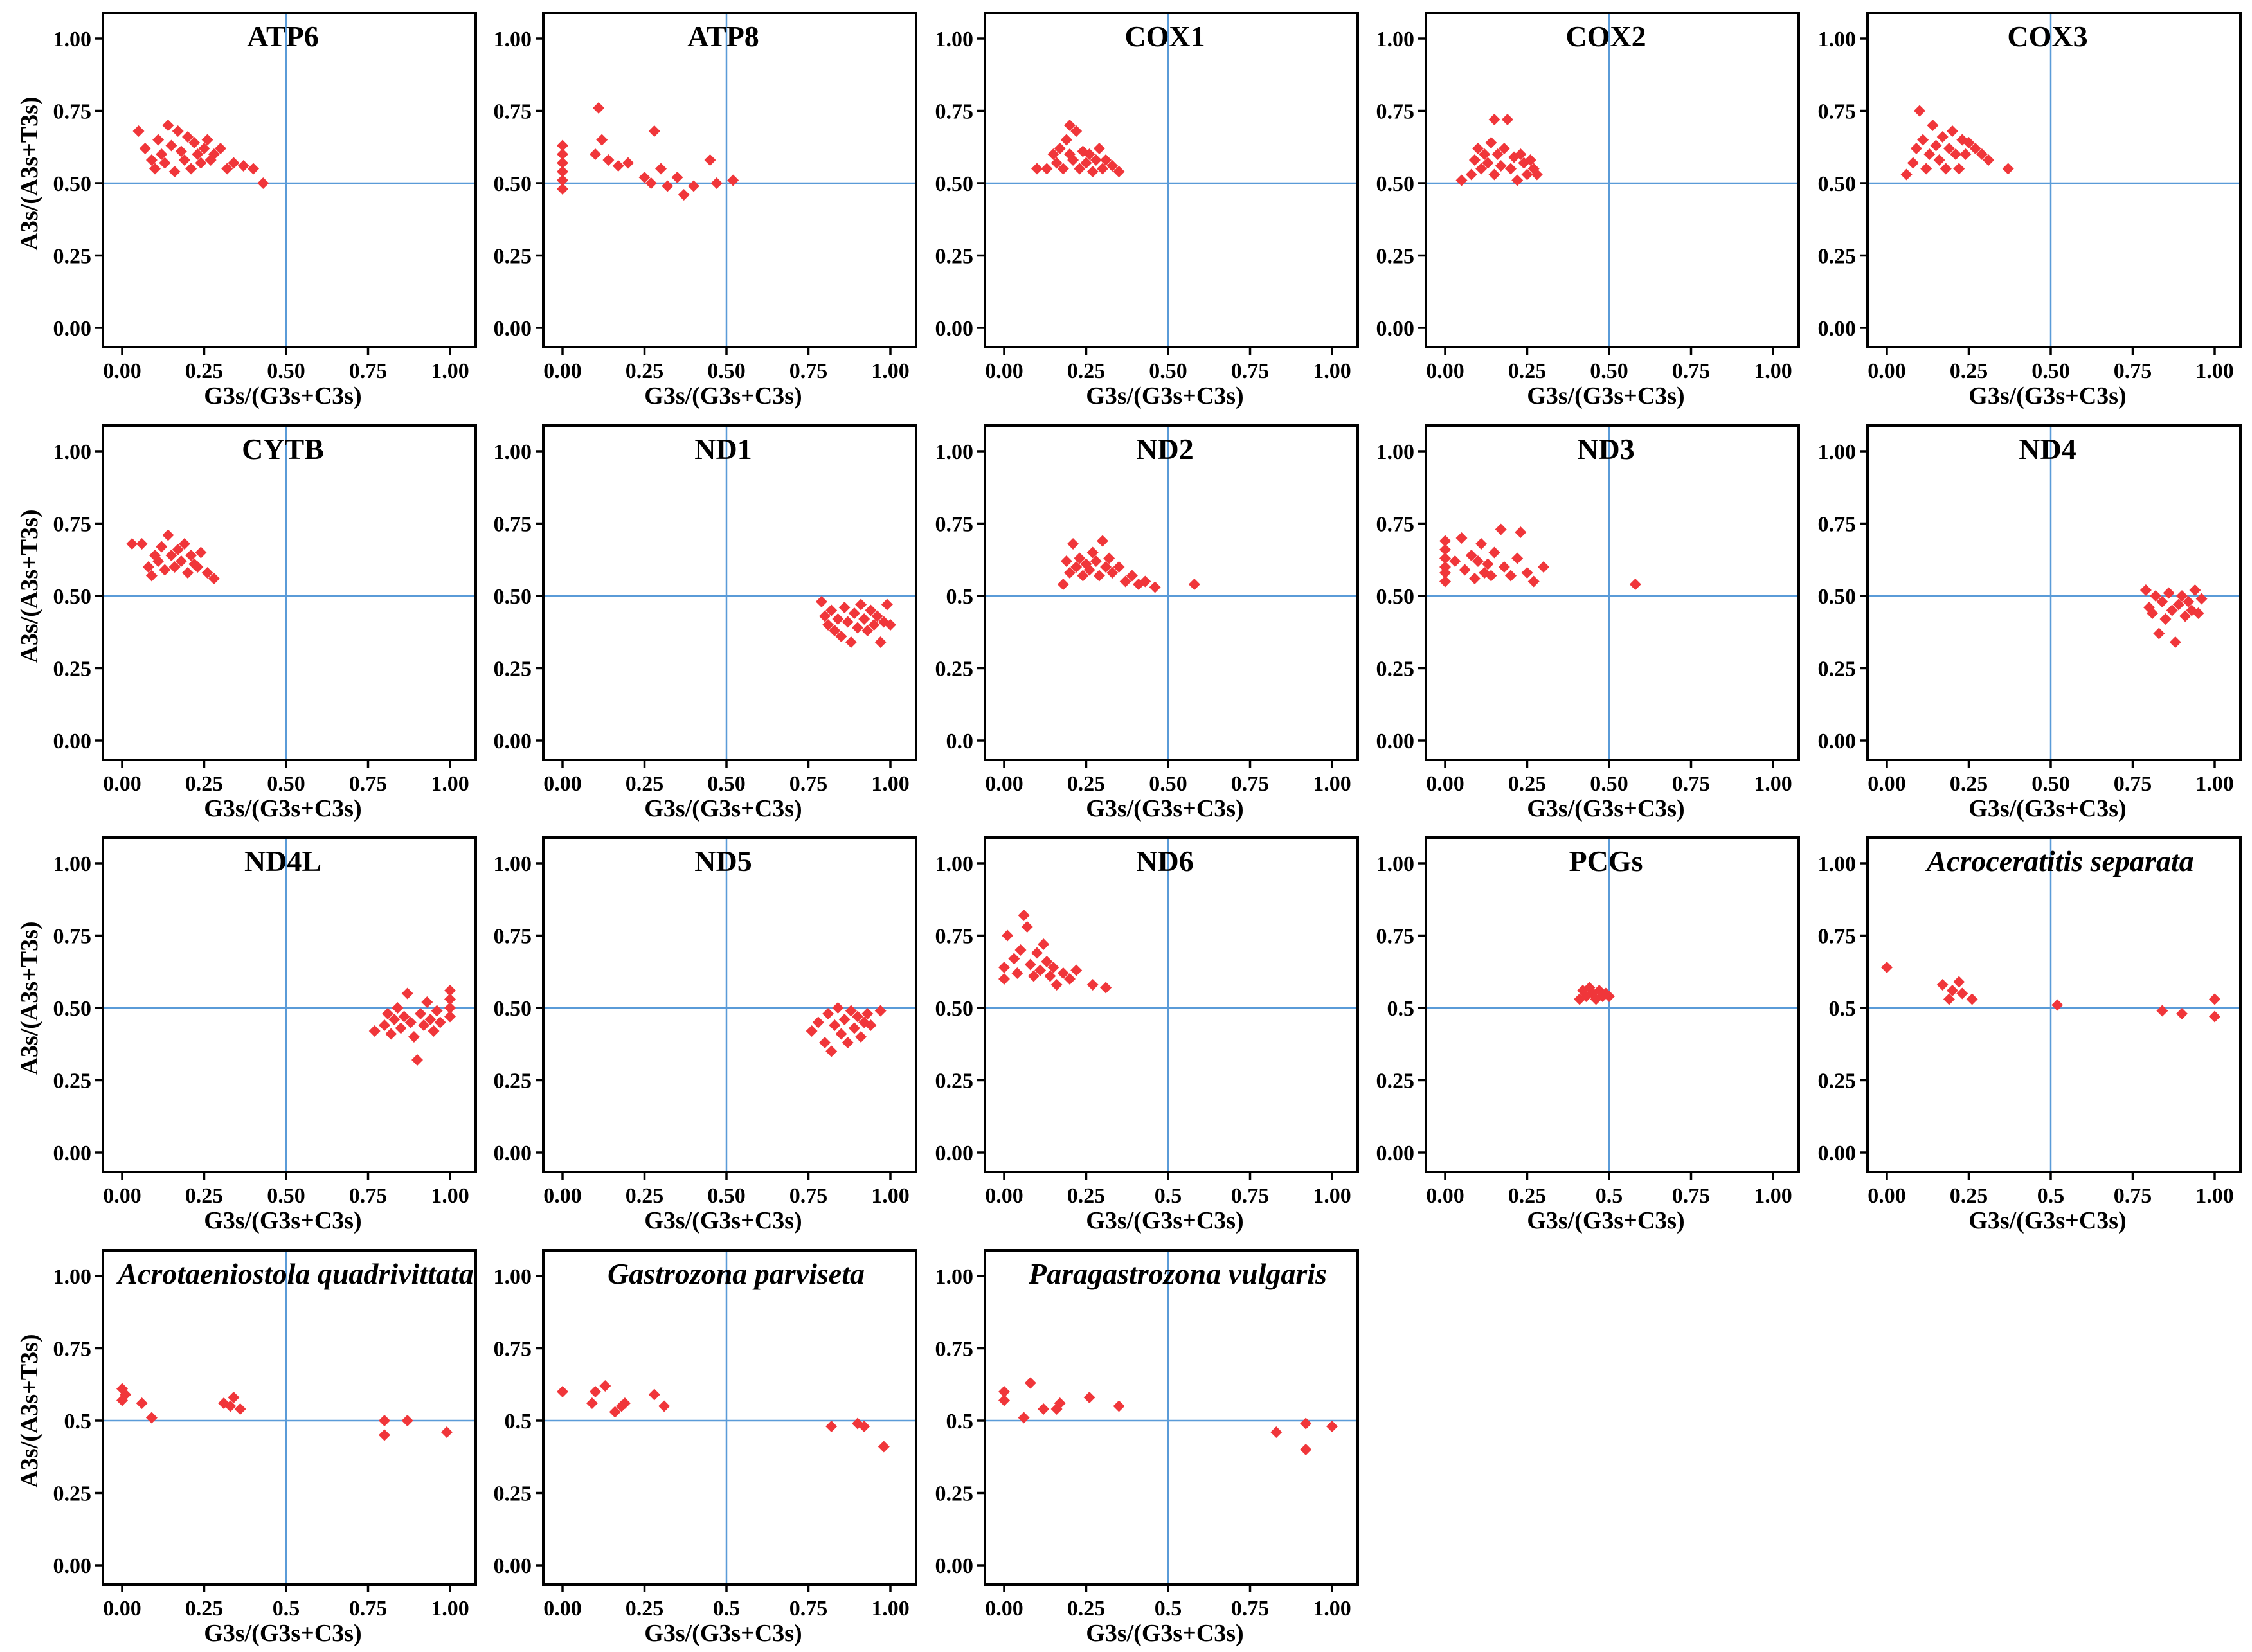  What do you see at coordinates (960, 742) in the screenshot?
I see `y-tick-label: 0.0` at bounding box center [960, 742].